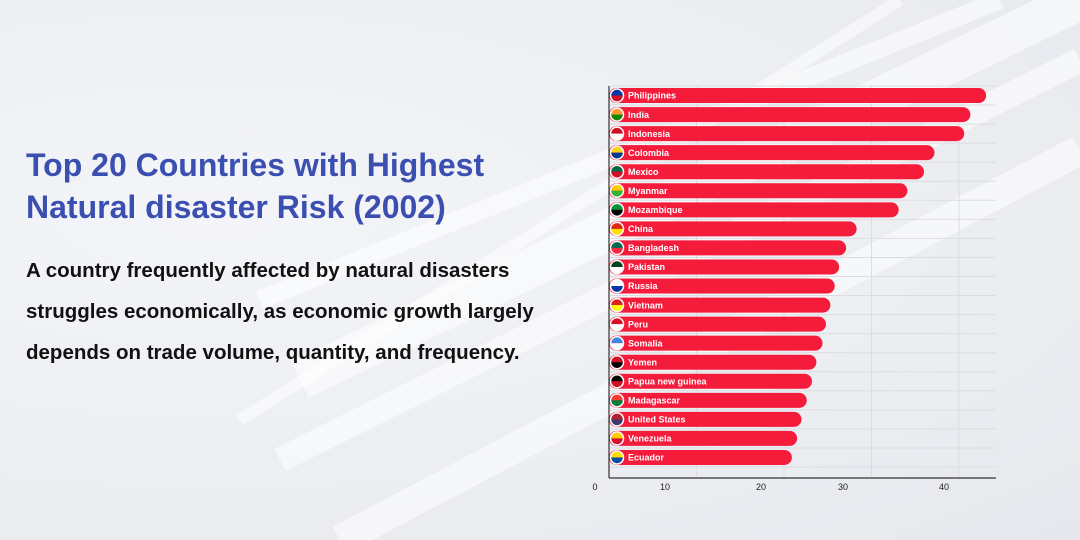  What do you see at coordinates (654, 401) in the screenshot?
I see `bar-label: Madagascar` at bounding box center [654, 401].